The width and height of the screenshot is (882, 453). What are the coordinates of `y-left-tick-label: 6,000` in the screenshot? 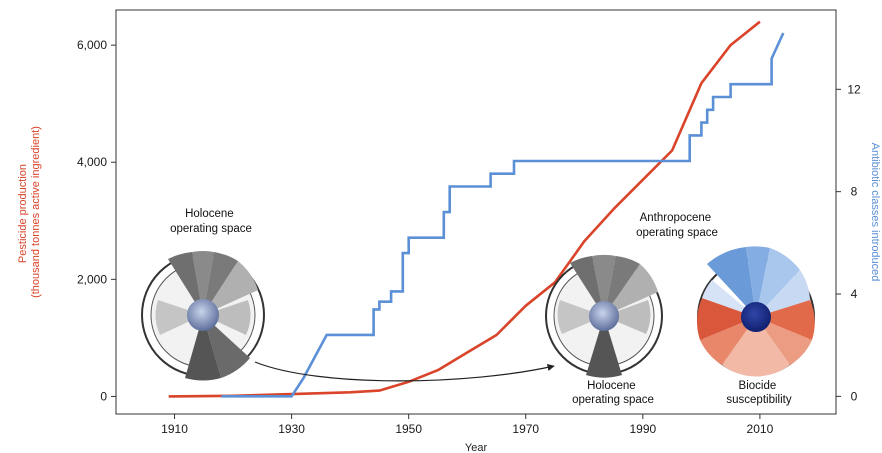 It's located at (92, 45).